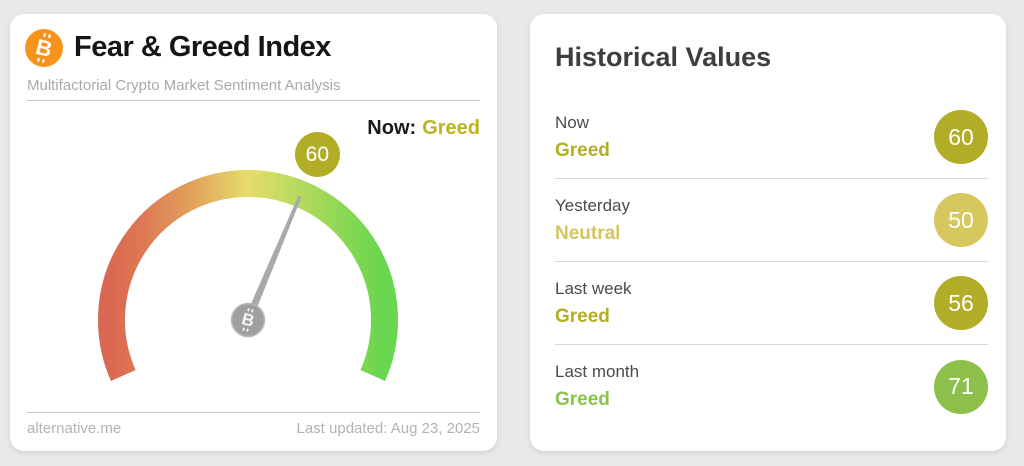 The image size is (1024, 466). Describe the element at coordinates (961, 220) in the screenshot. I see `history-value-badge: 50` at that location.